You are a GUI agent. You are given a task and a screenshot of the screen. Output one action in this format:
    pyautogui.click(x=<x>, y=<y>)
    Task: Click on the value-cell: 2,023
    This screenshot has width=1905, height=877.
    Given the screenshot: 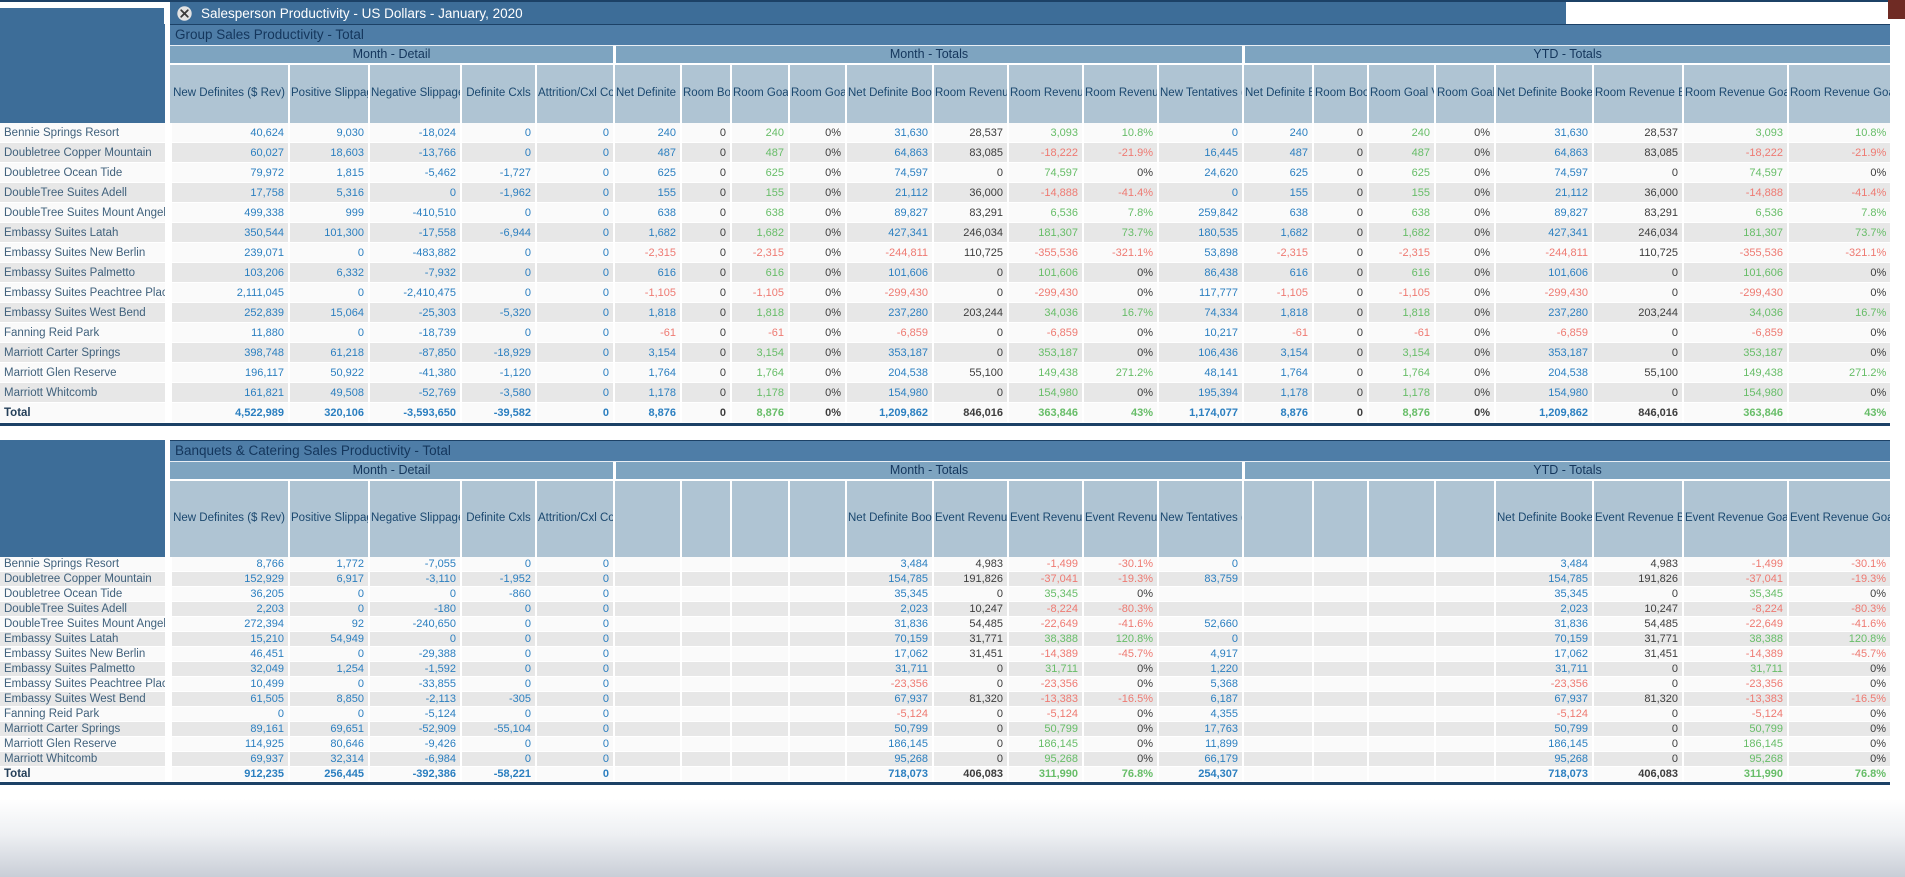 What is the action you would take?
    pyautogui.click(x=888, y=609)
    